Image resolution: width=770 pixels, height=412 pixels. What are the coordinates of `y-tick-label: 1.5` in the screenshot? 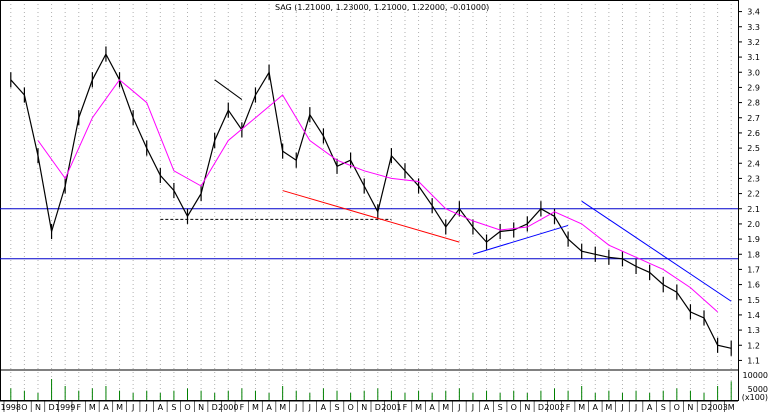 It's located at (753, 300).